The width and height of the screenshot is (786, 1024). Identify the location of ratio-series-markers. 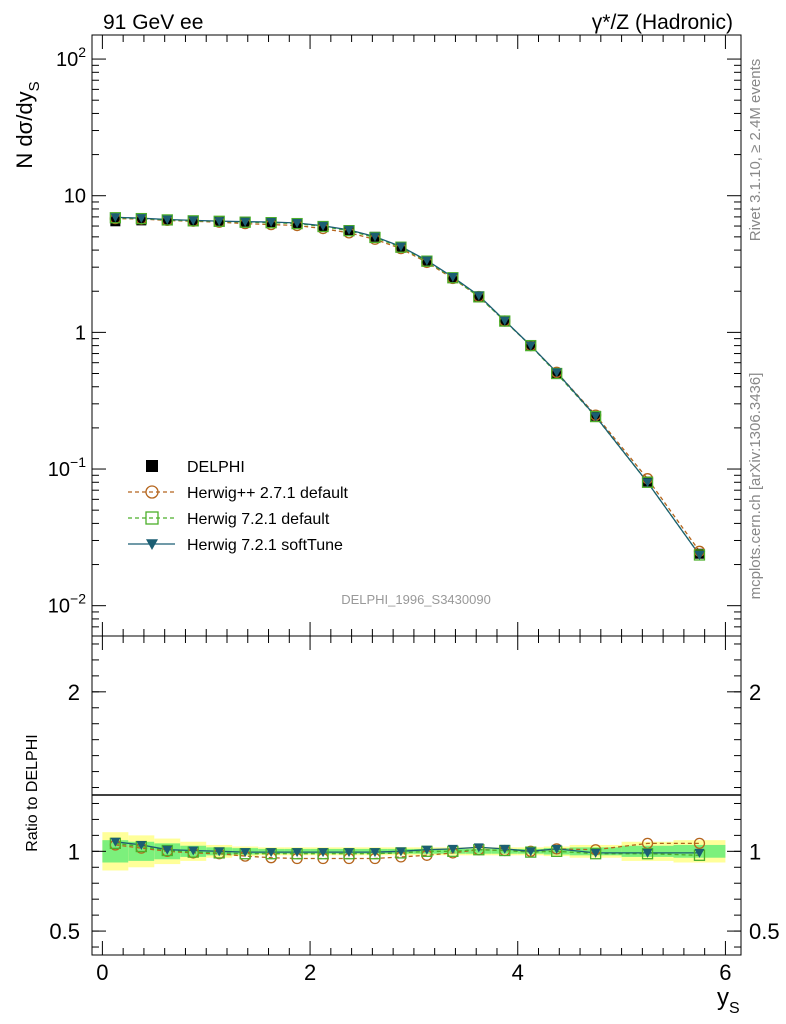
(407, 851).